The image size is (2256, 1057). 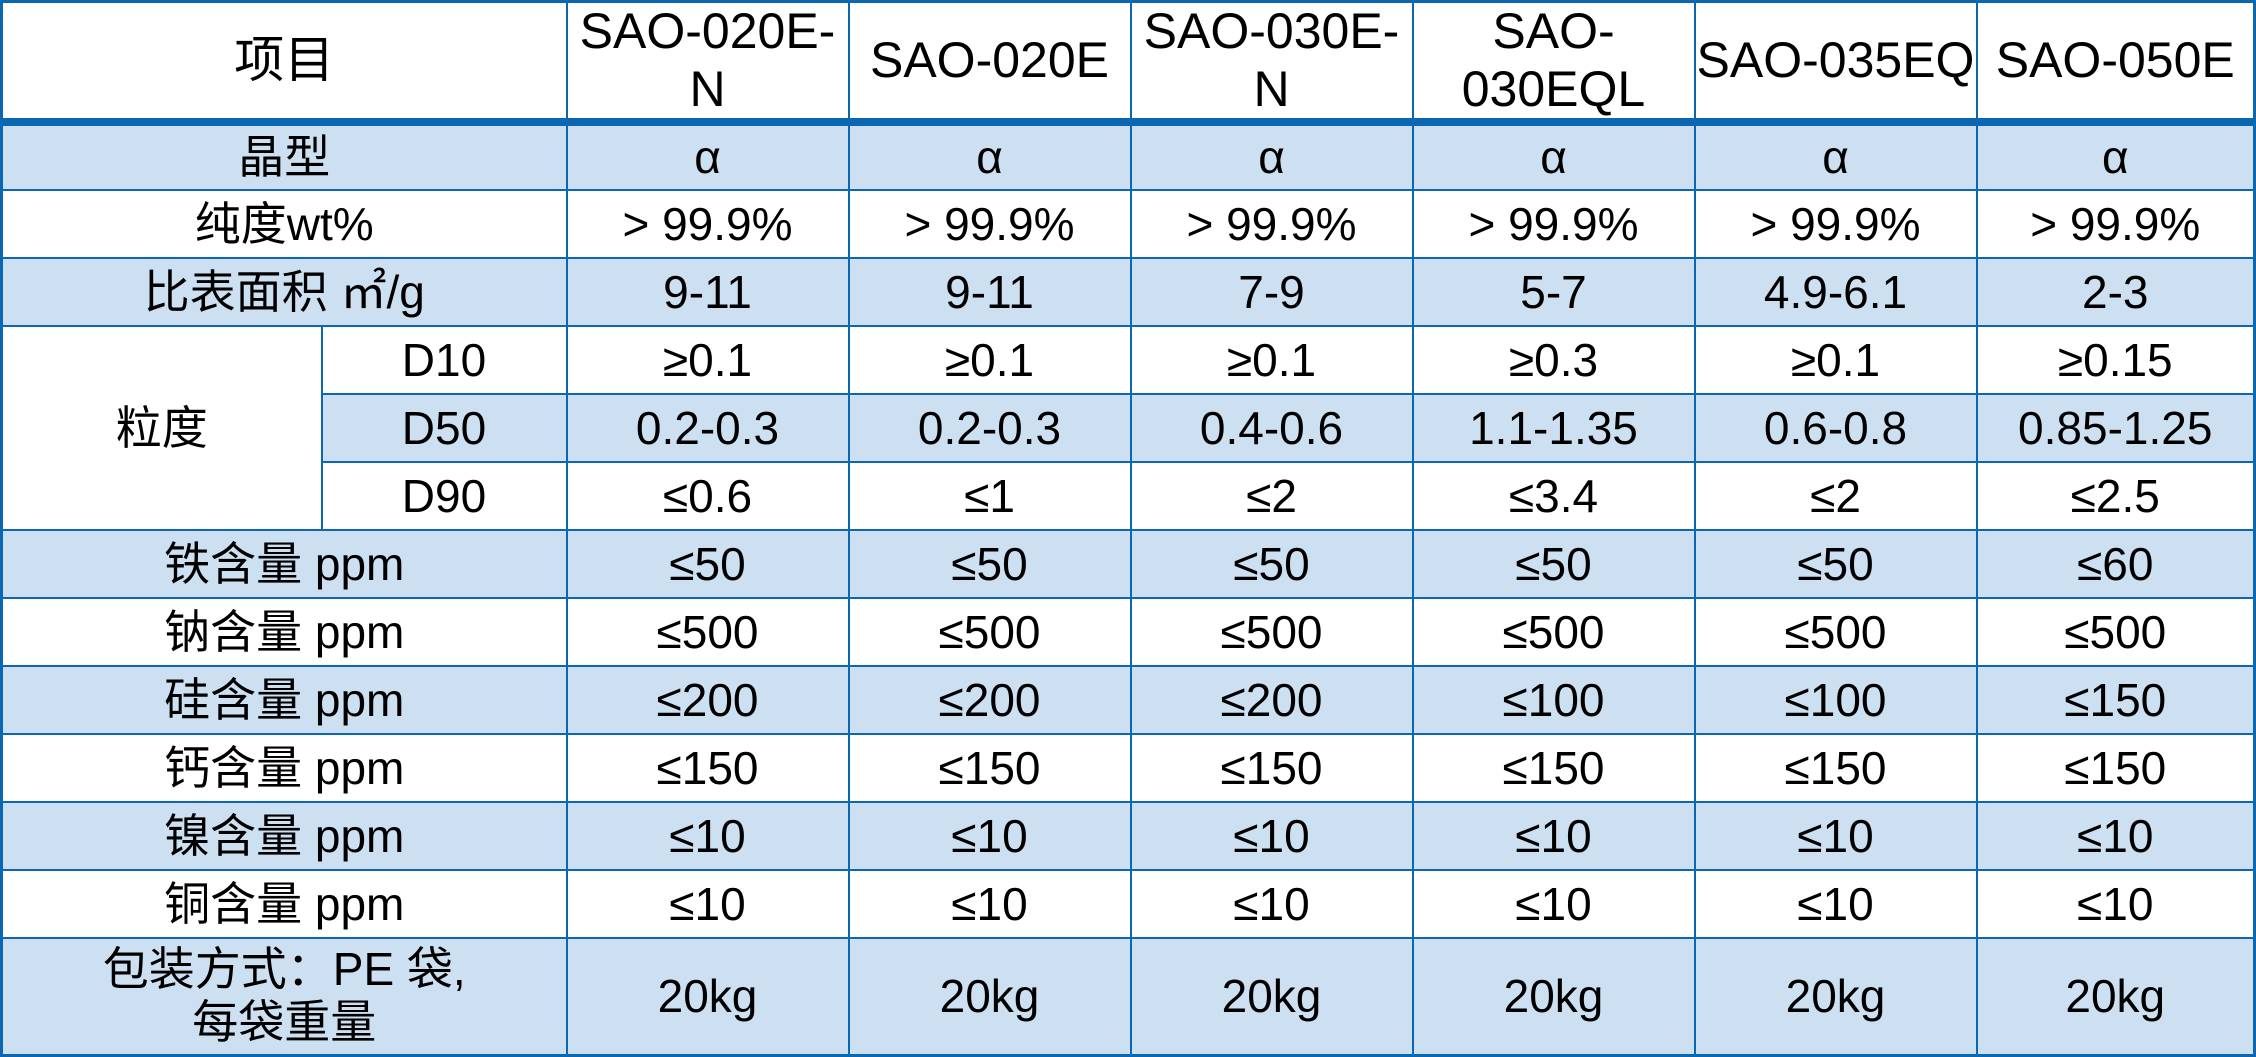 I want to click on spec-value-cell: ≤2.5, so click(x=2115, y=496).